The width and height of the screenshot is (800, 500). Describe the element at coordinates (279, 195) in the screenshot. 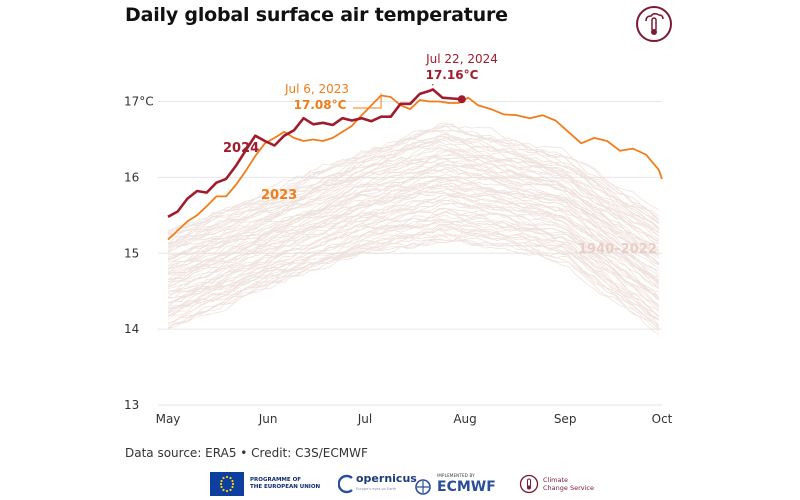

I see `series-label-2023: 2023` at that location.